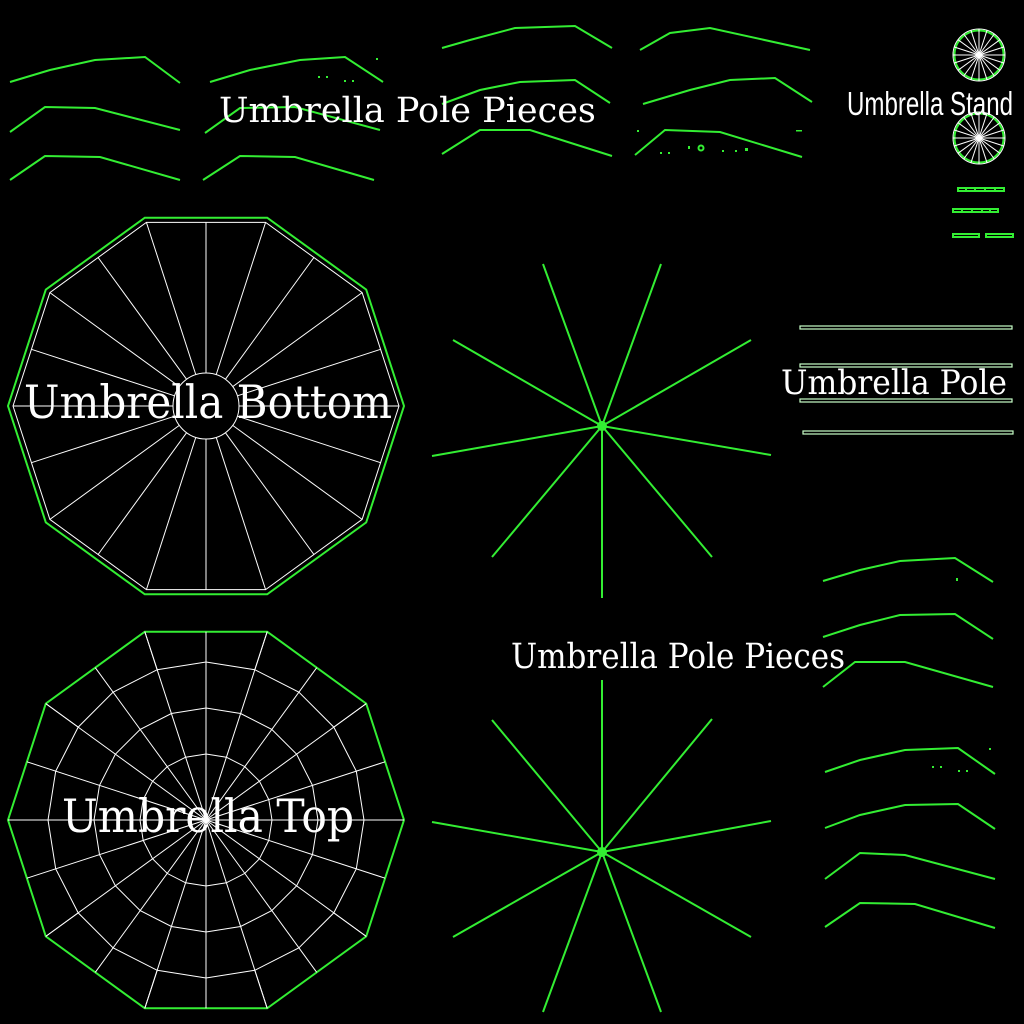 The image size is (1024, 1024). What do you see at coordinates (407, 111) in the screenshot?
I see `label-pole-pieces-top: Umbrella Pole Pieces` at bounding box center [407, 111].